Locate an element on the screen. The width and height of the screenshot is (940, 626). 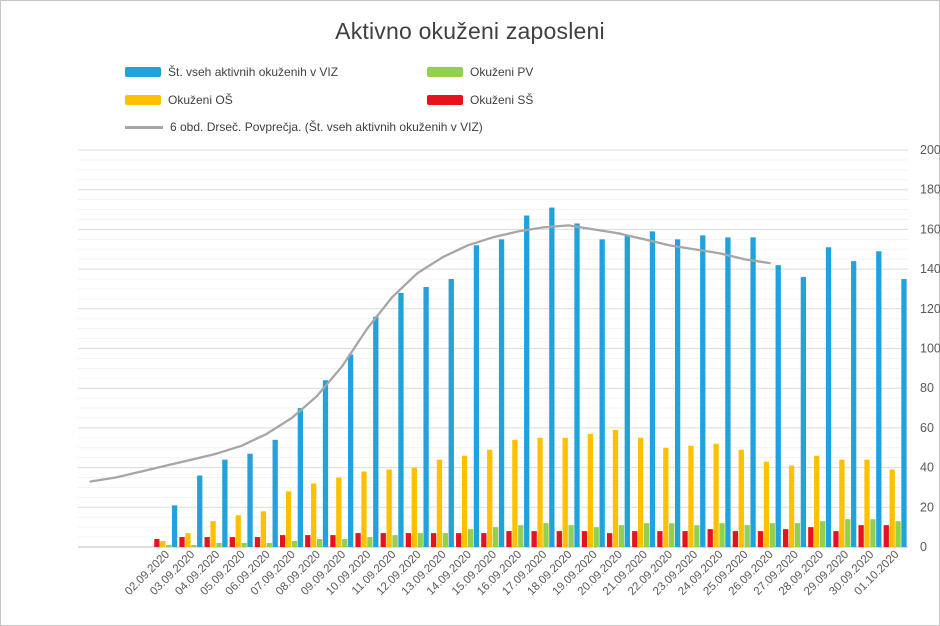
legend-label-pv: Okuženi PV is located at coordinates (502, 72).